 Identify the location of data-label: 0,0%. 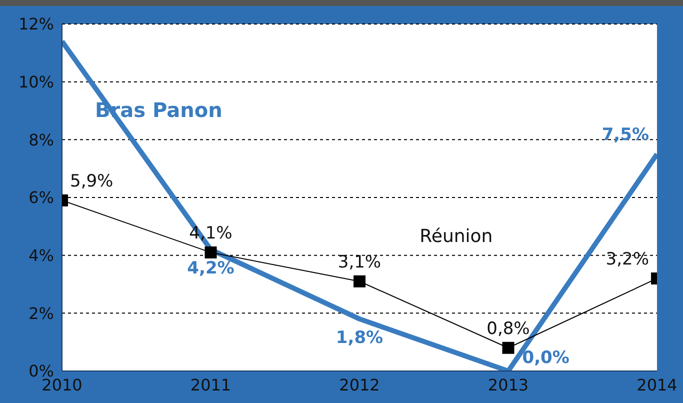
(546, 358).